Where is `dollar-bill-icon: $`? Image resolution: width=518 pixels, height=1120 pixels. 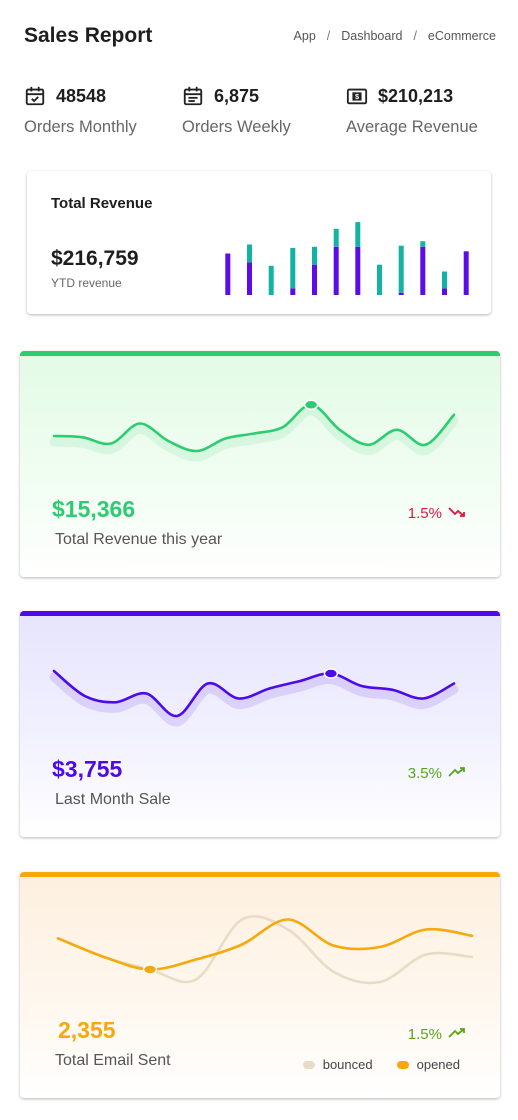
dollar-bill-icon: $ is located at coordinates (357, 96).